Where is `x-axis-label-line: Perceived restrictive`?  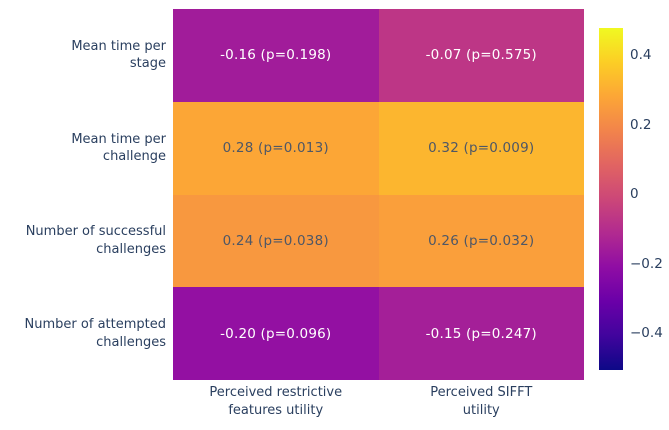
x-axis-label-line: Perceived restrictive is located at coordinates (276, 392).